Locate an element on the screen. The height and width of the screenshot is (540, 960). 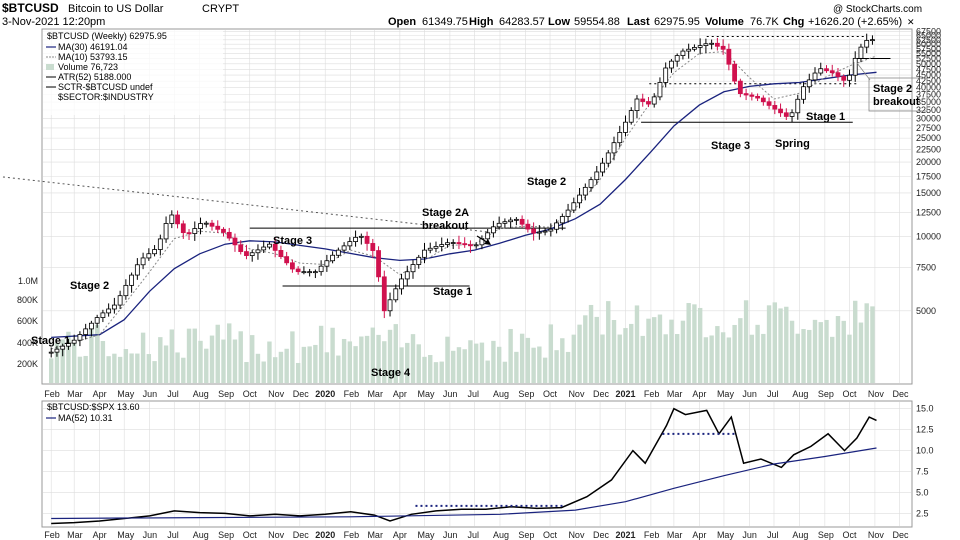
annotation-stage3-2019: Stage 3 is located at coordinates (292, 241).